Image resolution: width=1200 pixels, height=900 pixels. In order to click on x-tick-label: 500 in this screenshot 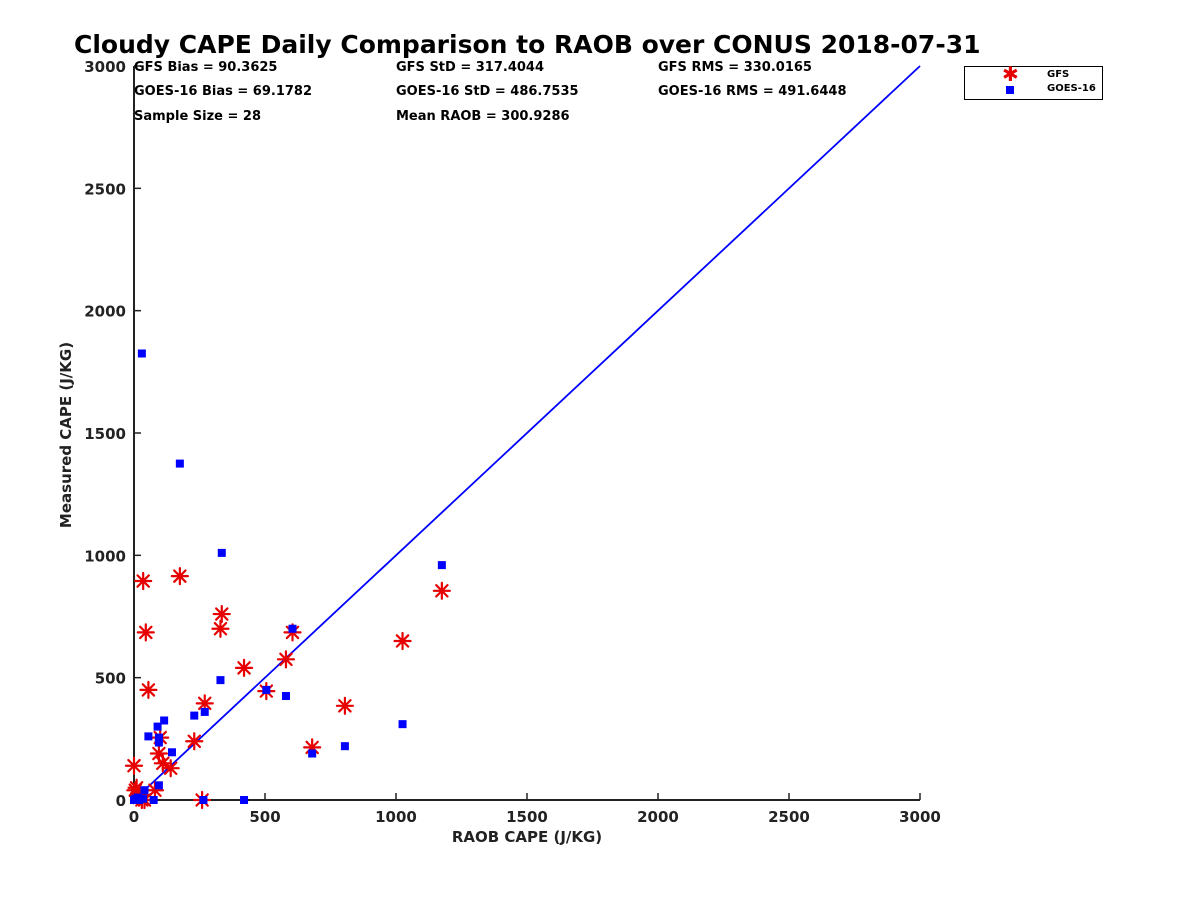, I will do `click(264, 817)`.